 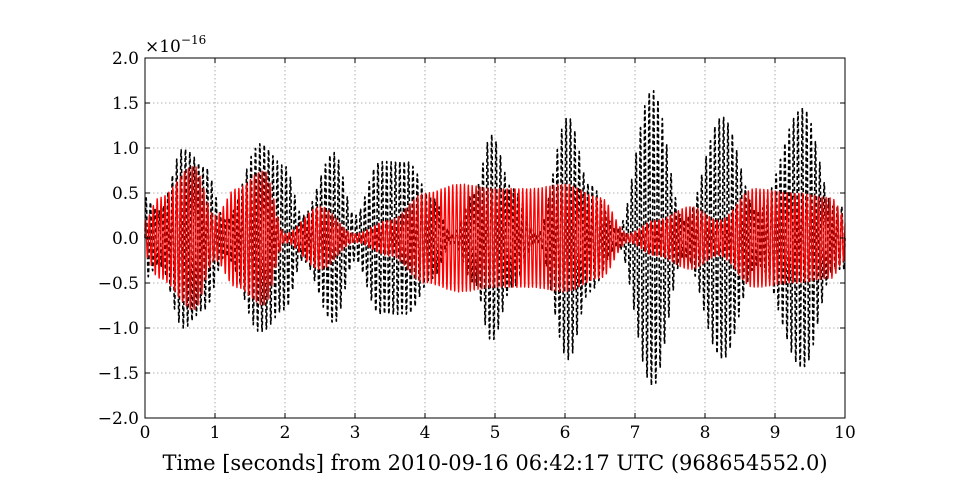 What do you see at coordinates (635, 433) in the screenshot?
I see `x-tick-label: 7` at bounding box center [635, 433].